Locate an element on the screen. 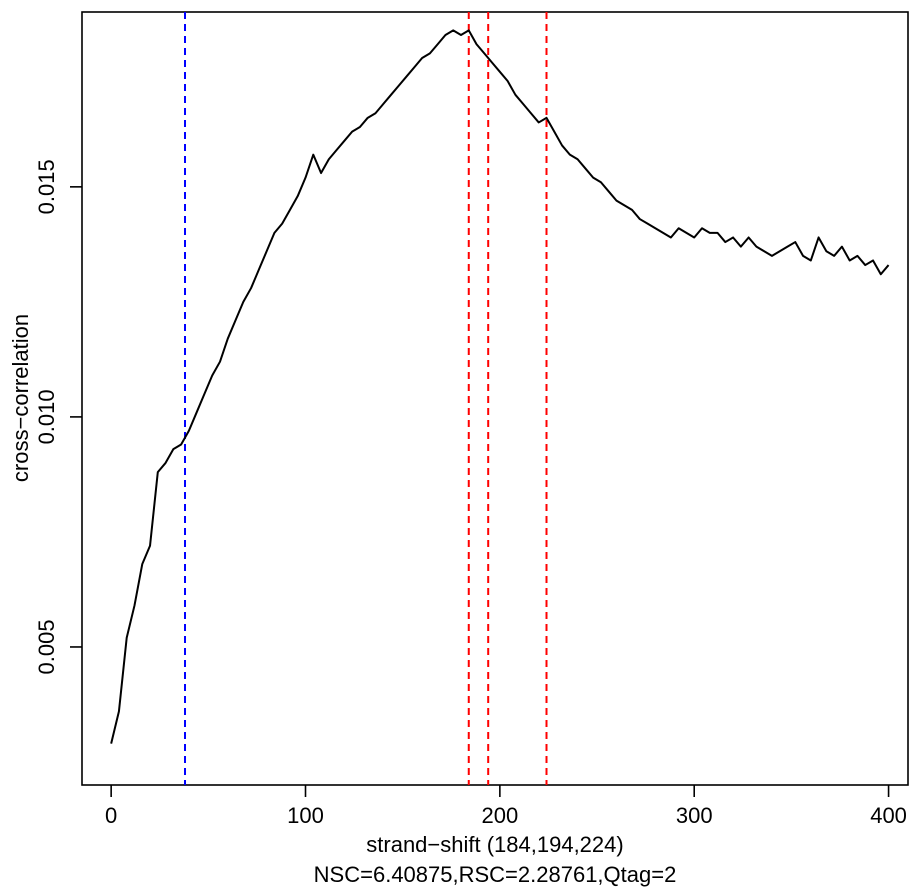 This screenshot has height=894, width=918. x-axis: 0 100 200 300 400 is located at coordinates (506, 806).